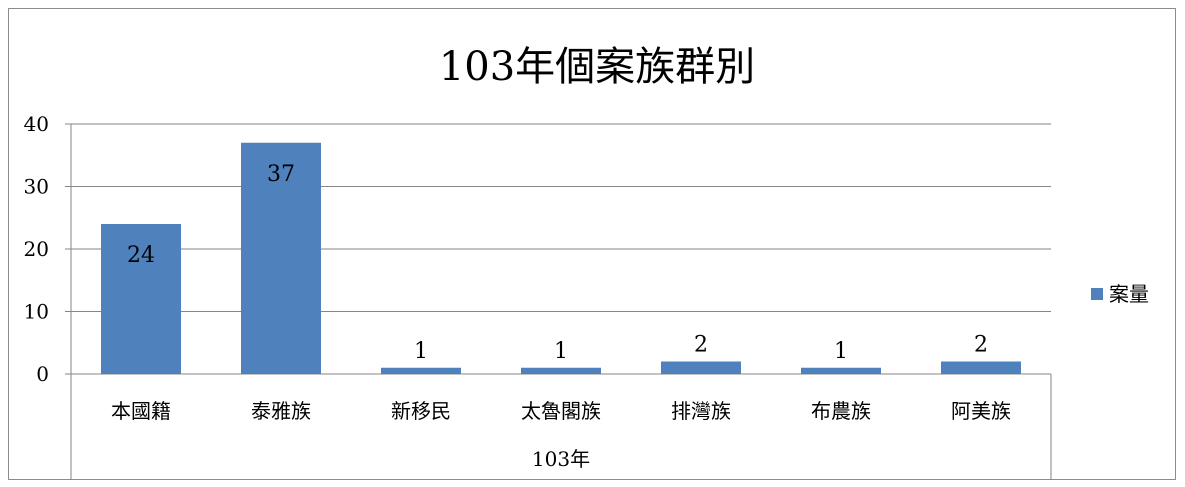 The image size is (1185, 487). Describe the element at coordinates (36, 249) in the screenshot. I see `y-tick-label: 20` at that location.